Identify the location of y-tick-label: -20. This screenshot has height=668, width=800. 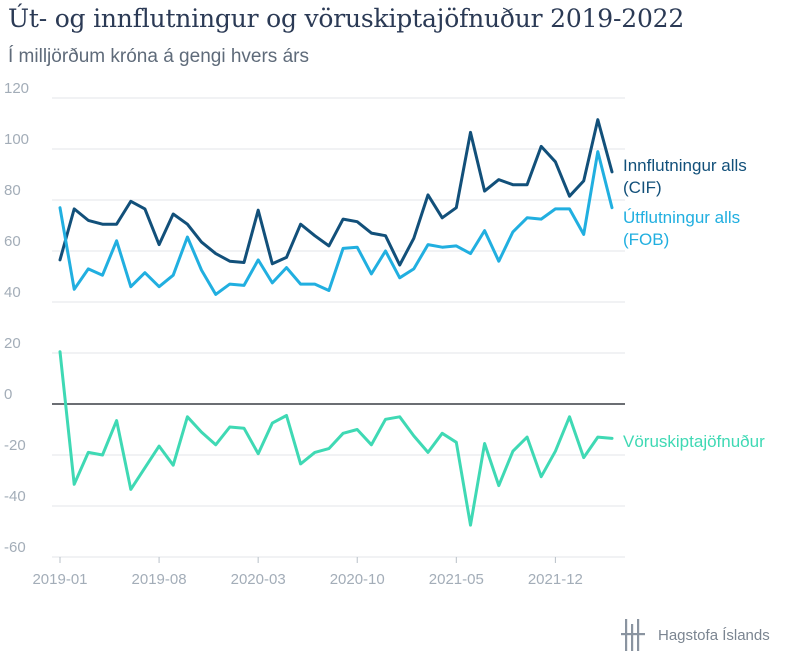
(15, 445).